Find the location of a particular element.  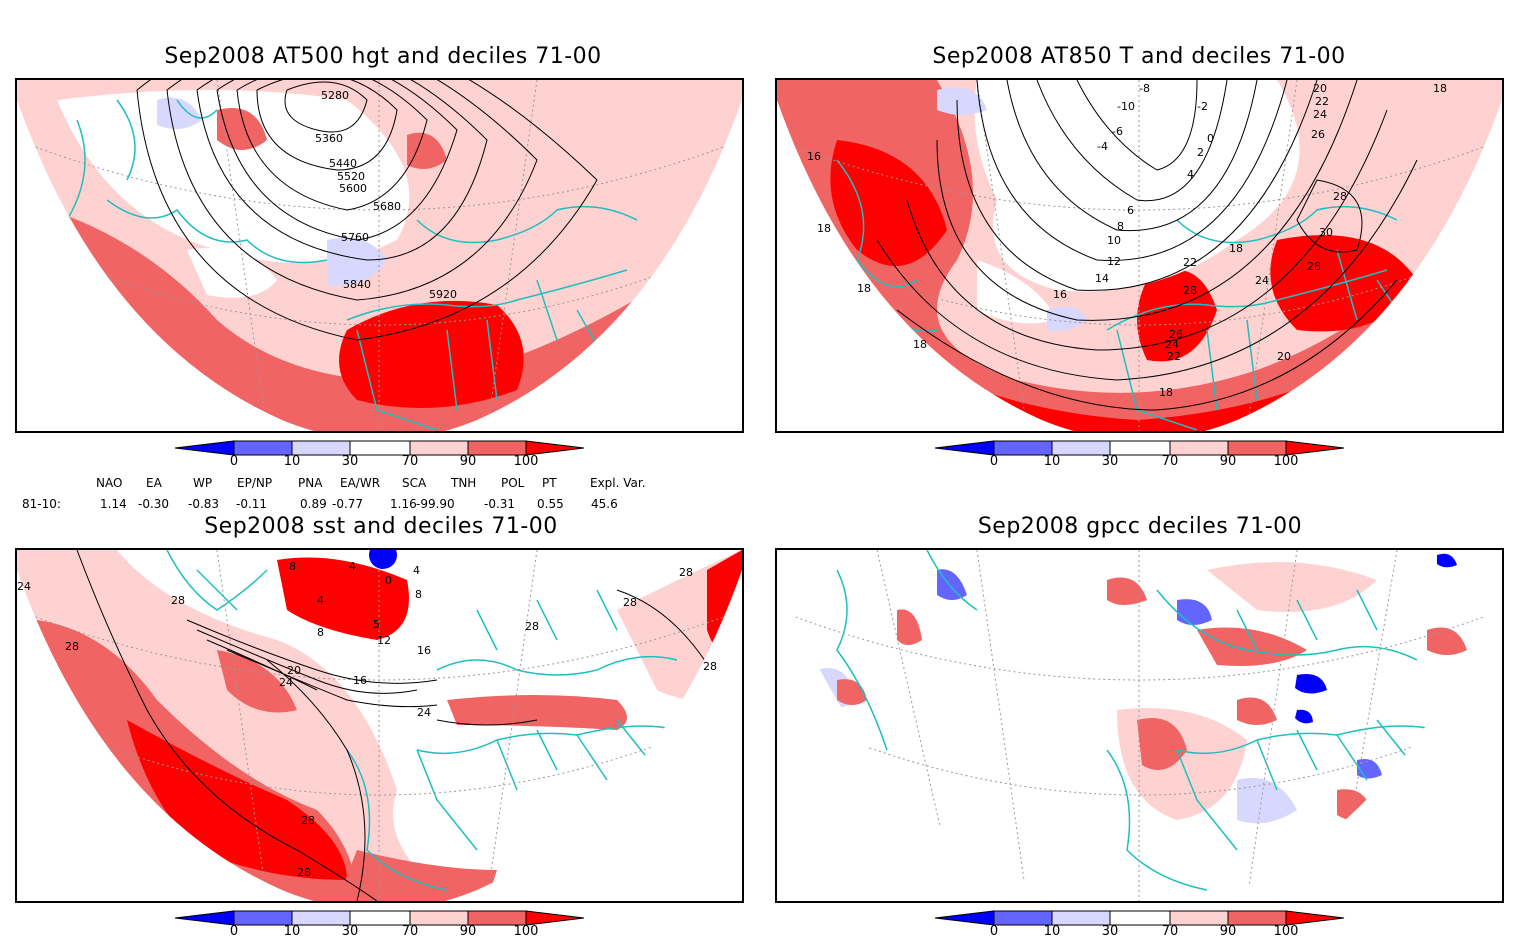

shading-dark-red-center is located at coordinates (1177, 316).